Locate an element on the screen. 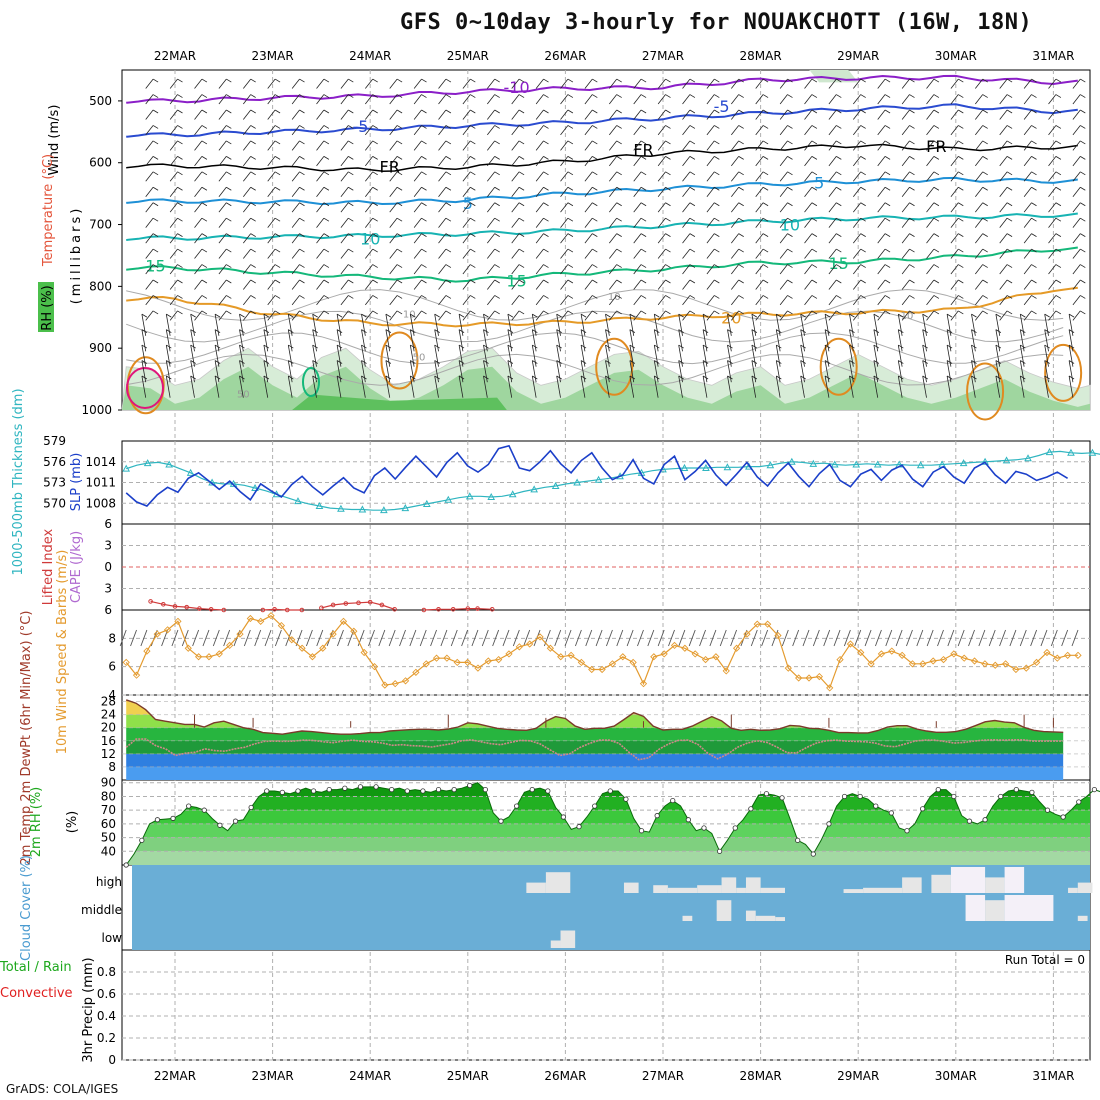 The height and width of the screenshot is (1100, 1100). date-label-top: 26MAR is located at coordinates (565, 56).